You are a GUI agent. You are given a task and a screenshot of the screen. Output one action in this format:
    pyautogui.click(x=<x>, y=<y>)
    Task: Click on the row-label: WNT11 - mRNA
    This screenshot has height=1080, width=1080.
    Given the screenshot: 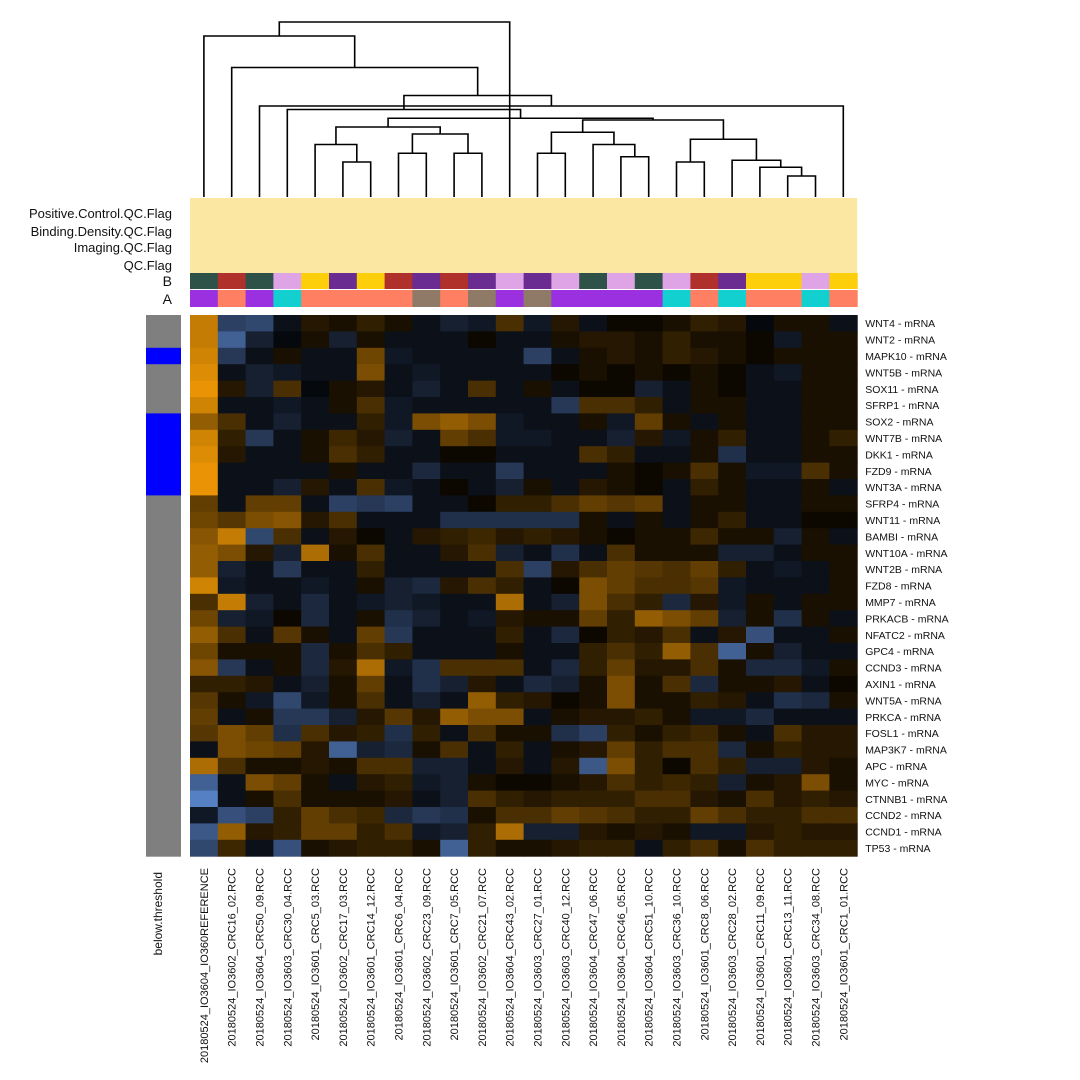 What is the action you would take?
    pyautogui.click(x=902, y=521)
    